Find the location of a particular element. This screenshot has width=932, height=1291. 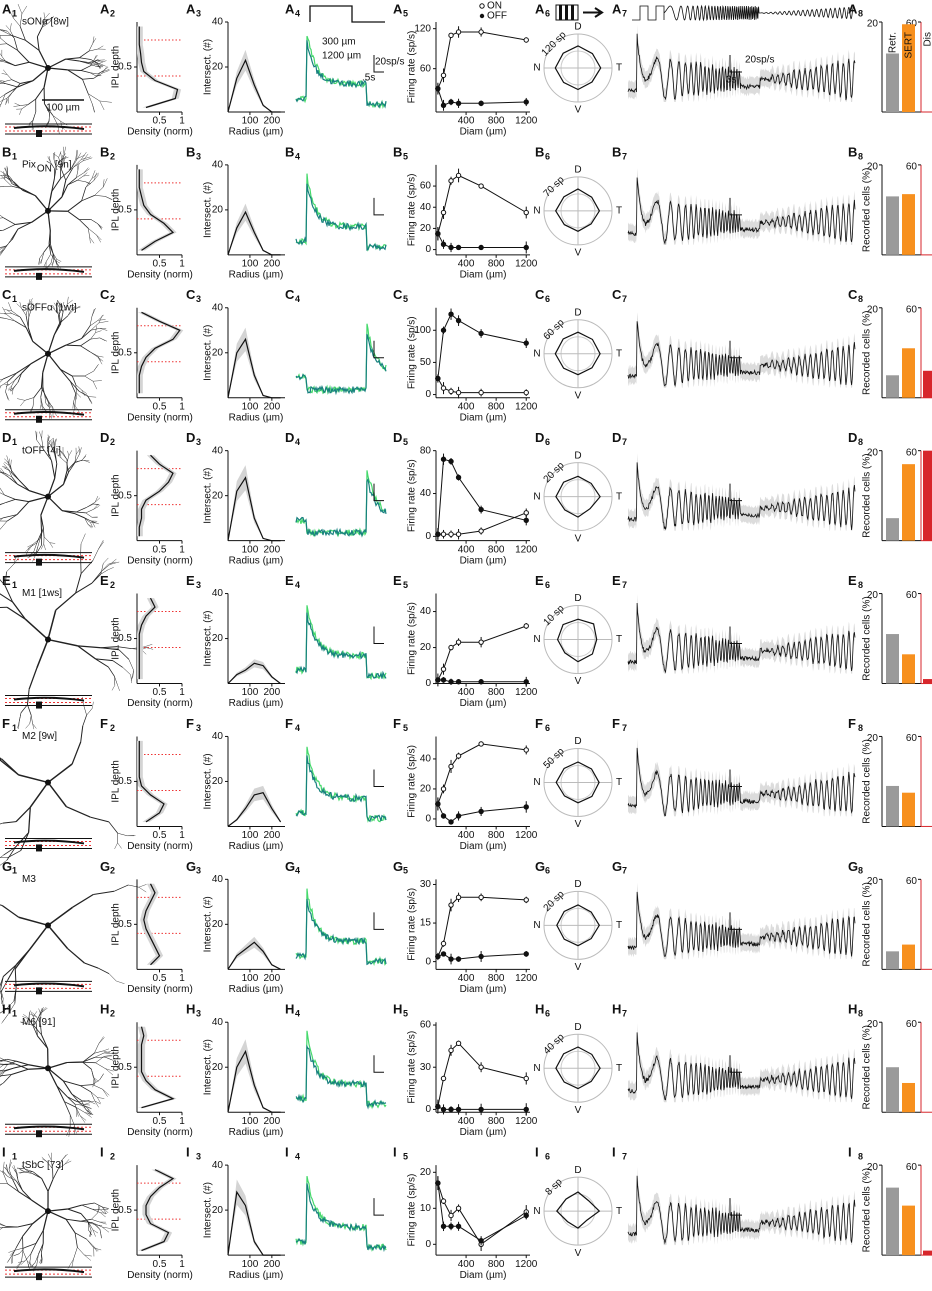

panel-number: 4 is located at coordinates (297, 442).